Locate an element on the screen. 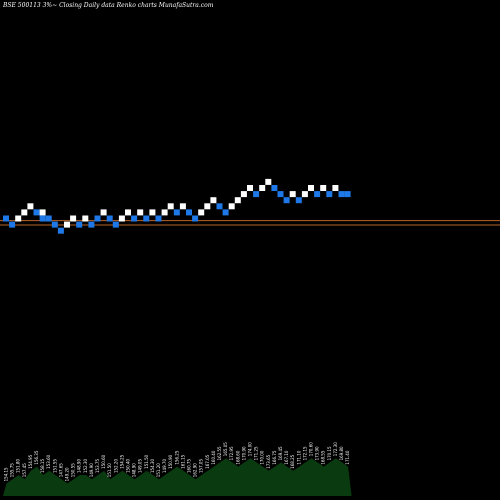 The width and height of the screenshot is (500, 500). volume-label: 166.75 is located at coordinates (274, 457).